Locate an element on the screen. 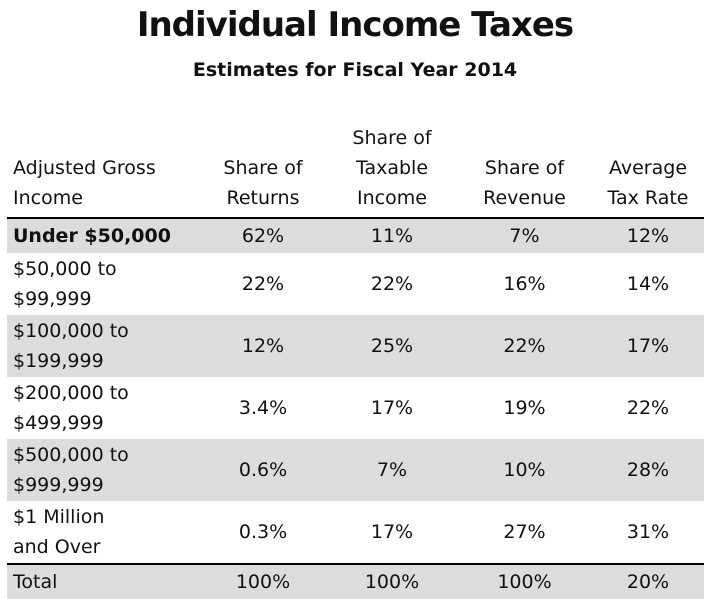  table-row: Under $50,000 62% 11% 7% 12% is located at coordinates (355, 235).